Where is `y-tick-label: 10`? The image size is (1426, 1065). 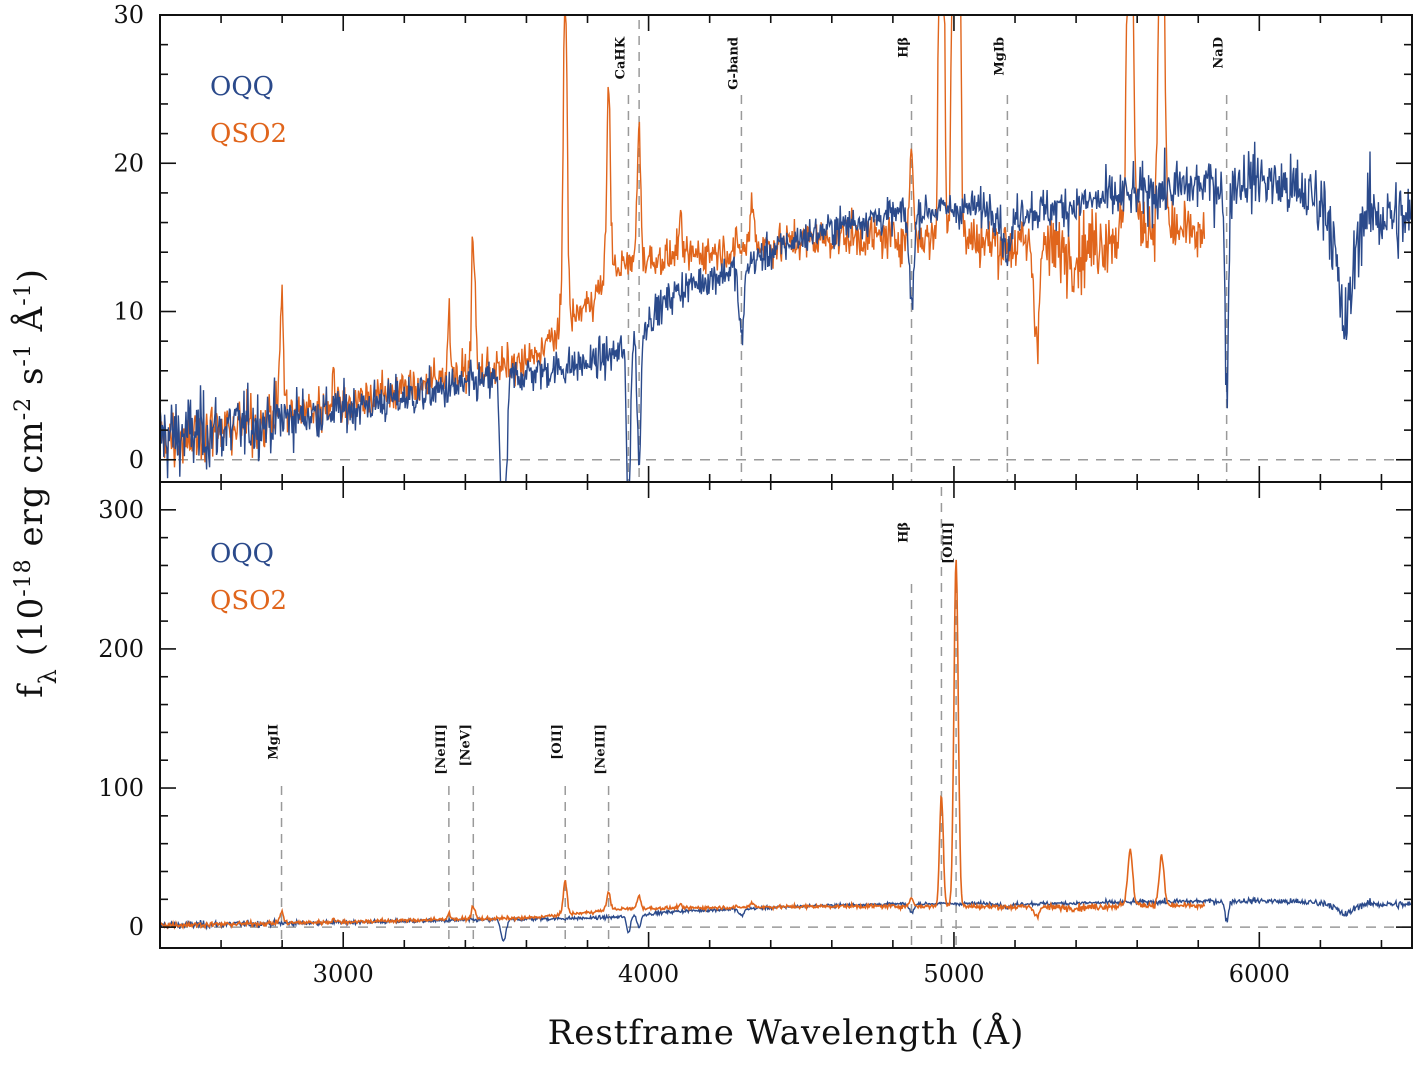
y-tick-label: 10 is located at coordinates (128, 312).